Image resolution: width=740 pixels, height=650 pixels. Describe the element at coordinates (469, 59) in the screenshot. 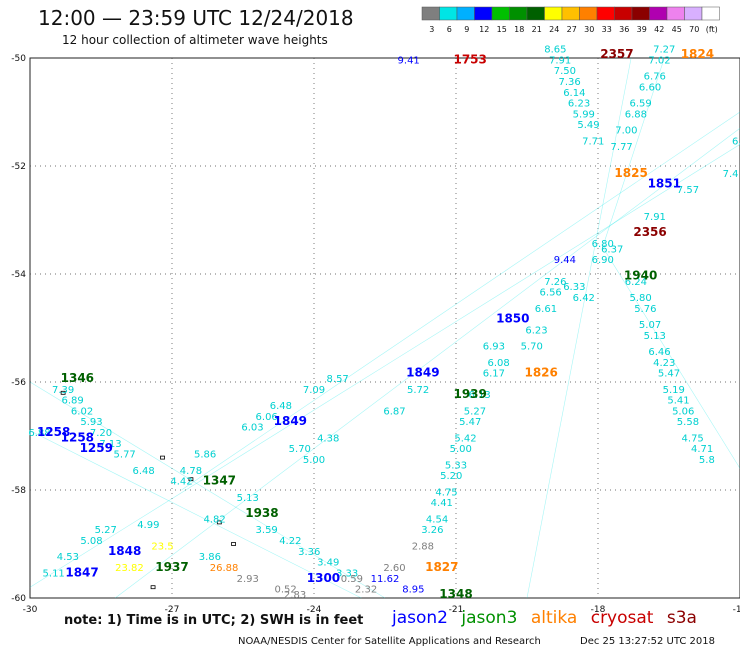

I see `pass-time-label: 1753` at that location.